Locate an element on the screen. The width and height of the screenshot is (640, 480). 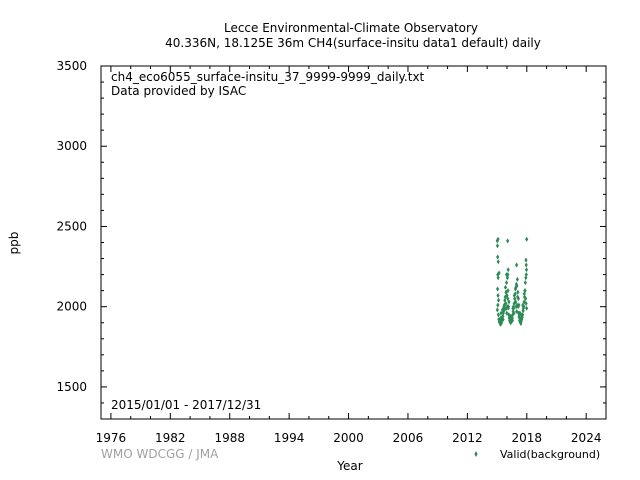
x-tick-label: 2012 is located at coordinates (467, 438).